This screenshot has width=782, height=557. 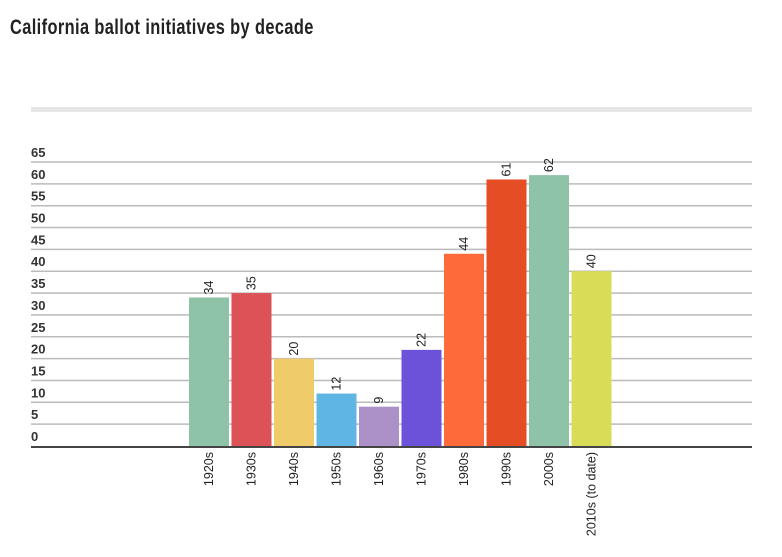 What do you see at coordinates (464, 244) in the screenshot?
I see `data-label: 44` at bounding box center [464, 244].